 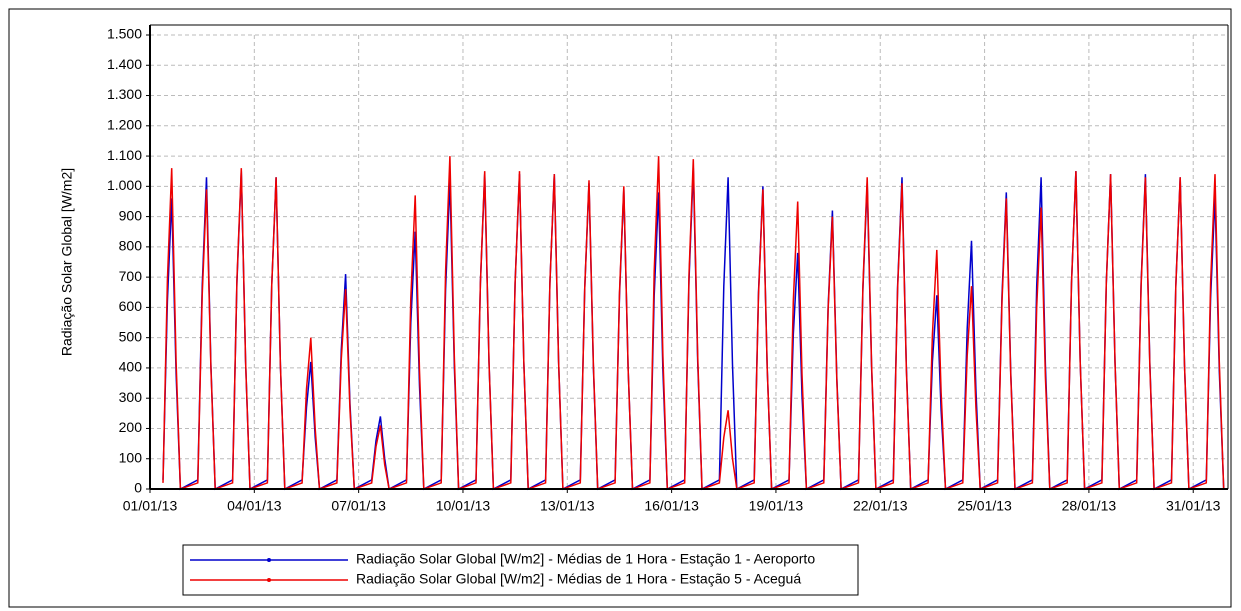 I want to click on x-tick-label: 28/01/13, so click(x=1089, y=506).